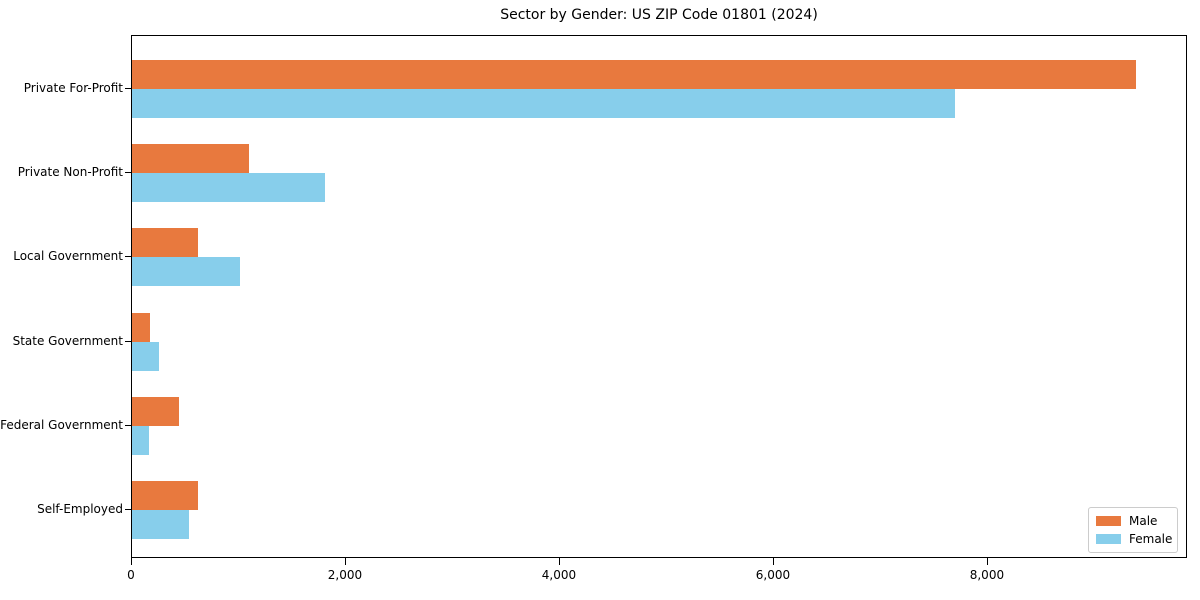 The image size is (1200, 600). What do you see at coordinates (145, 356) in the screenshot?
I see `bar-female-state-government` at bounding box center [145, 356].